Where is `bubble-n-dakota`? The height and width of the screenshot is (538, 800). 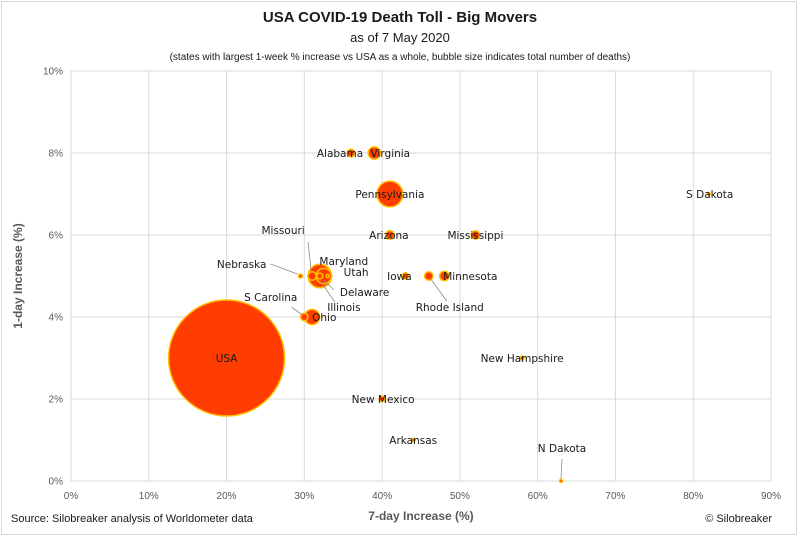
bubble-n-dakota is located at coordinates (561, 481).